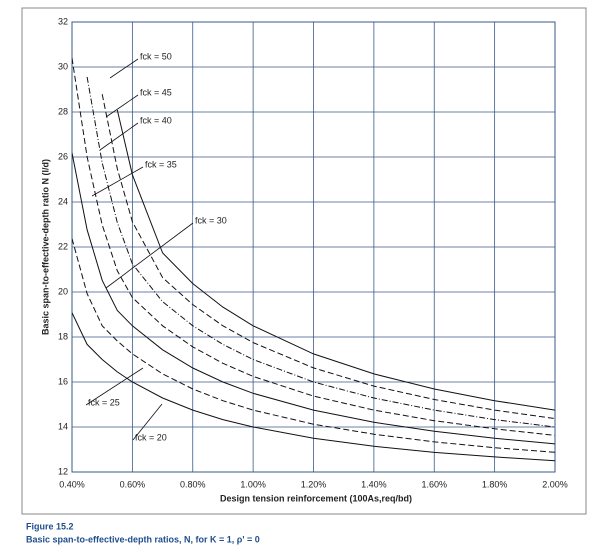 The height and width of the screenshot is (560, 608). What do you see at coordinates (193, 484) in the screenshot?
I see `x-tick-label: 0.80%` at bounding box center [193, 484].